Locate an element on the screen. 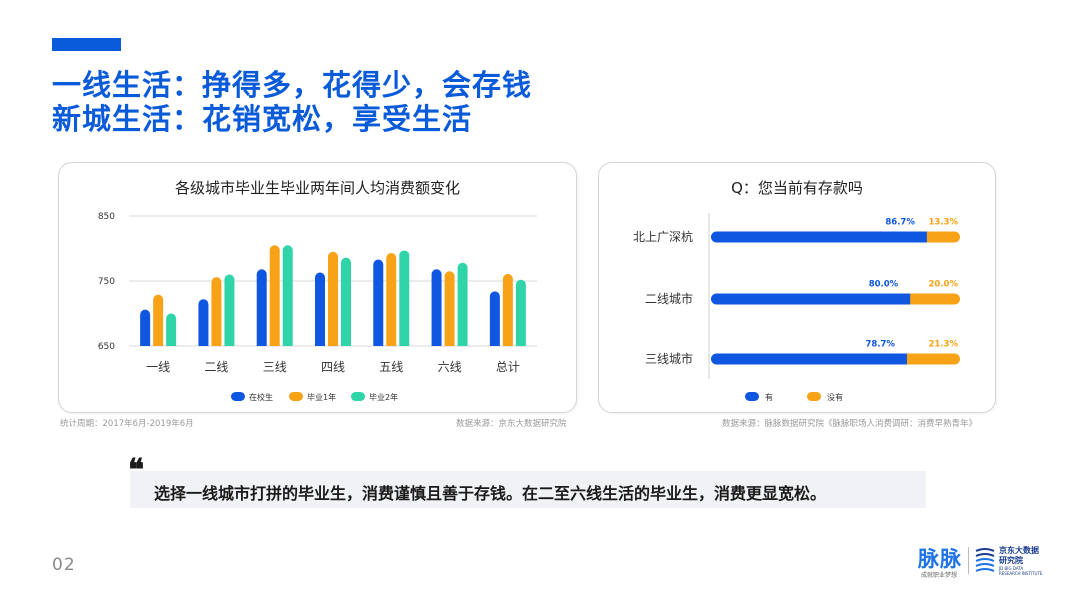  legend-label: 毕业2年 is located at coordinates (383, 397).